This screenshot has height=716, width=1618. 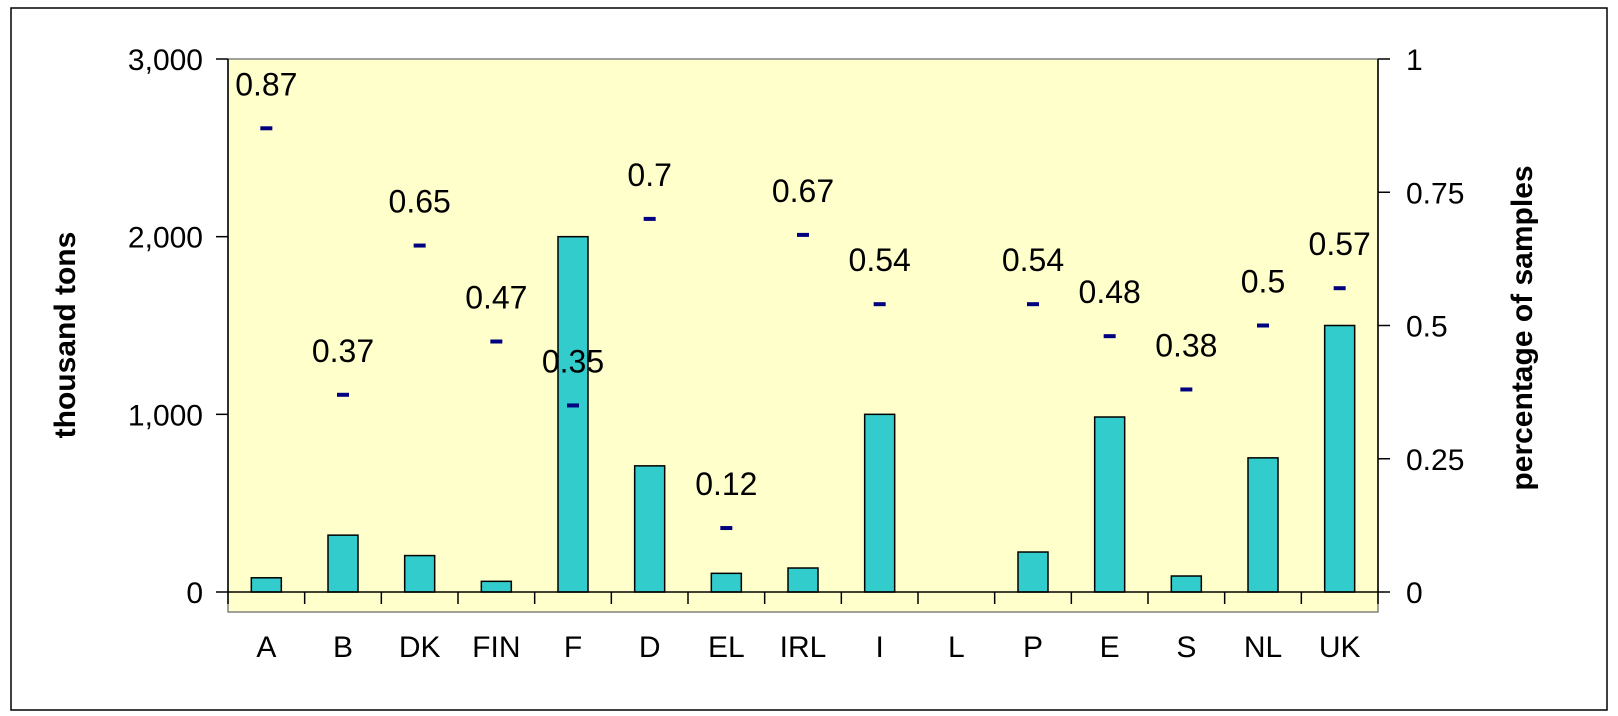 What do you see at coordinates (165, 238) in the screenshot?
I see `y-tick-label: 2,000` at bounding box center [165, 238].